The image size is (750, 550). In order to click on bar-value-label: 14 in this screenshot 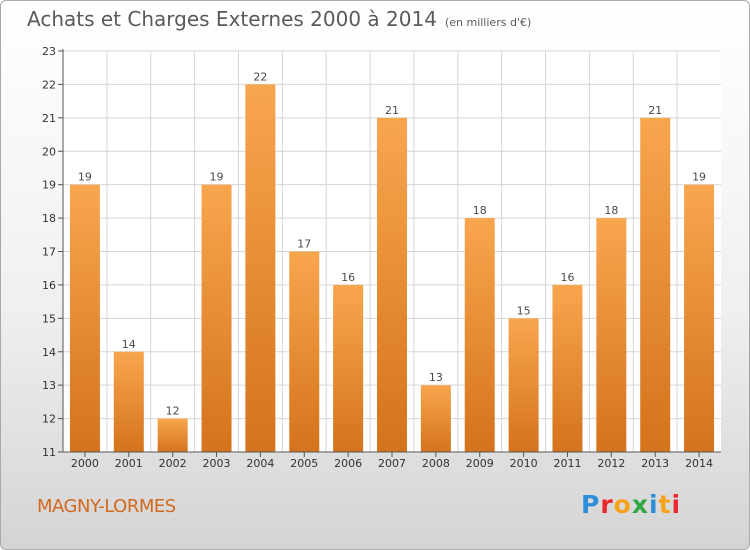, I will do `click(129, 344)`.